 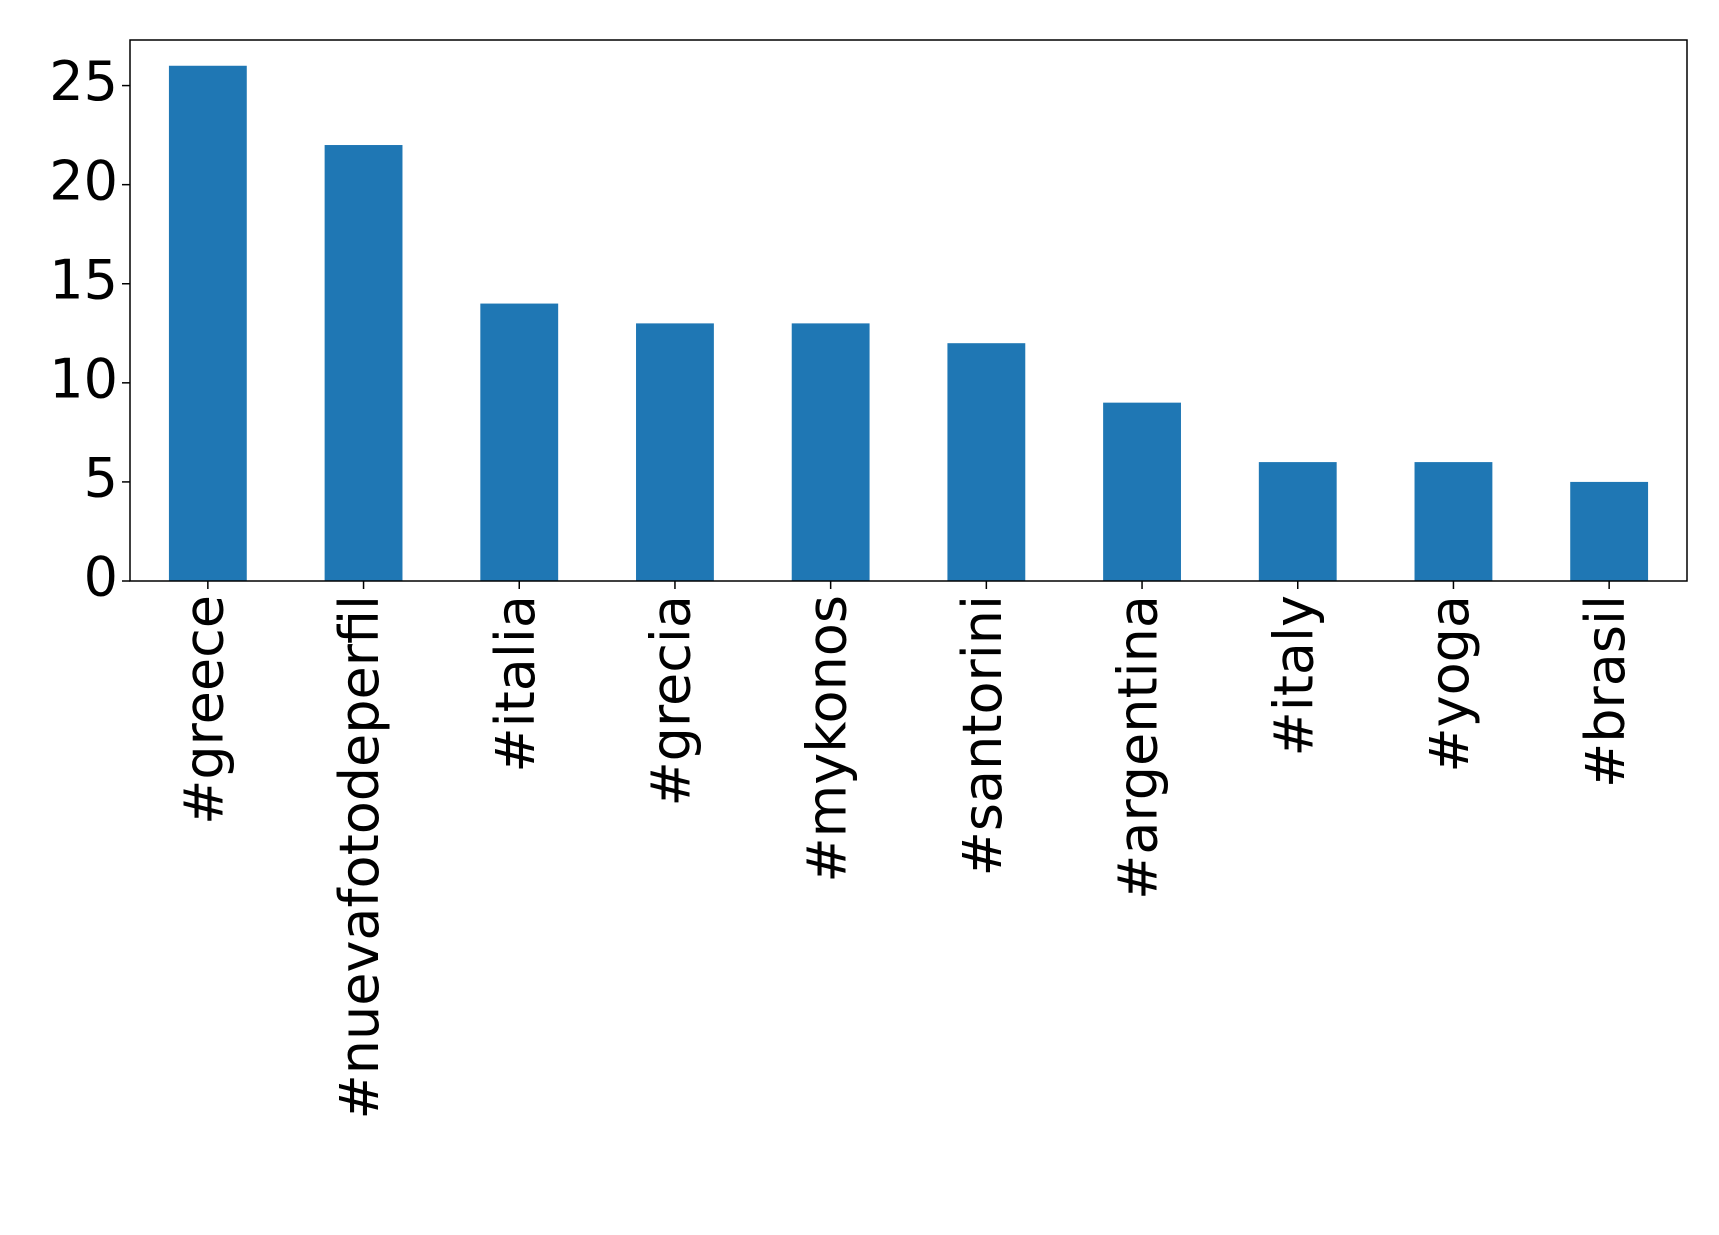 What do you see at coordinates (83, 378) in the screenshot?
I see `y-tick-label: 10` at bounding box center [83, 378].